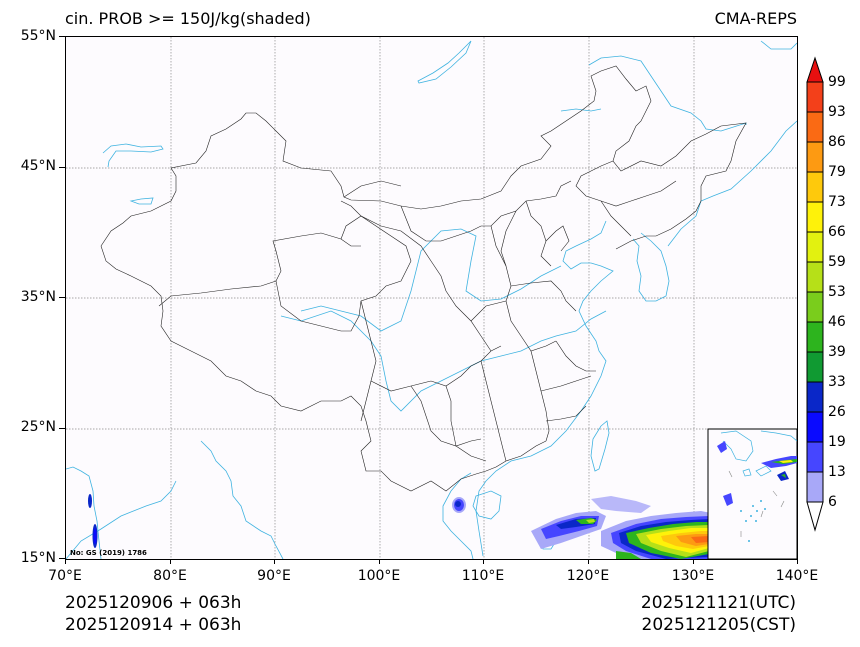 The height and width of the screenshot is (647, 860). Describe the element at coordinates (718, 625) in the screenshot. I see `valid-time-cst: 2025121205(CST)` at that location.